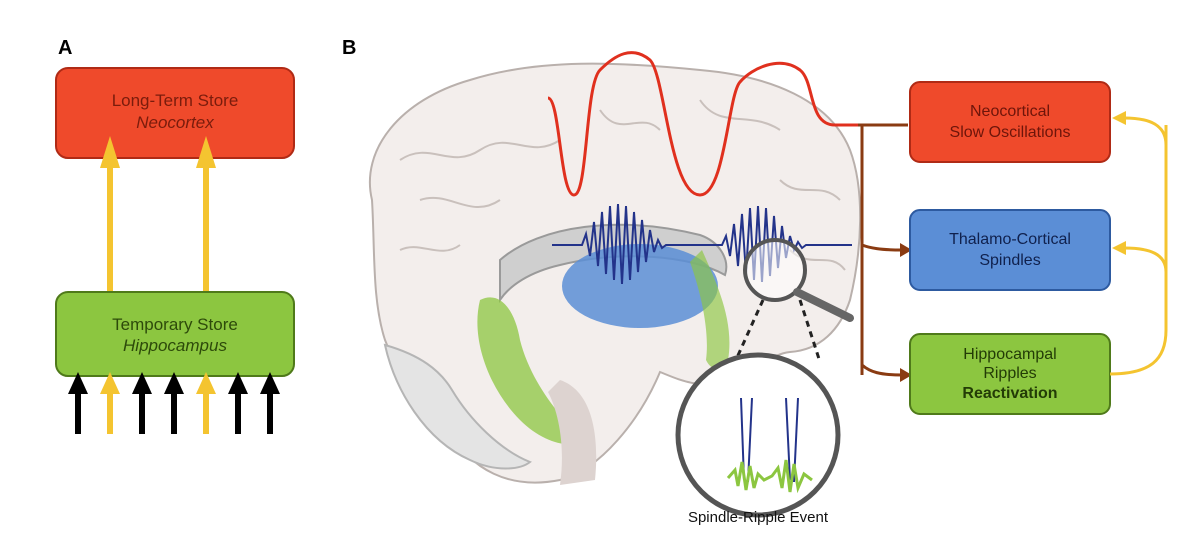  I want to click on panel-a-label: A, so click(65, 48).